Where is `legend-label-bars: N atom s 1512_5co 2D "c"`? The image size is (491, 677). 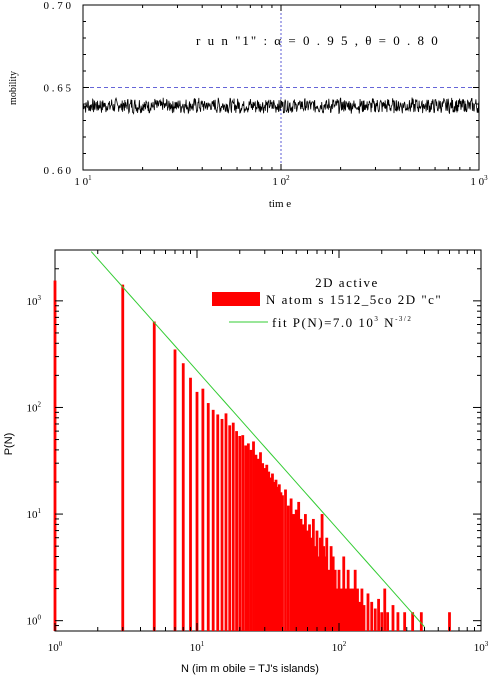 legend-label-bars: N atom s 1512_5co 2D "c" is located at coordinates (354, 299).